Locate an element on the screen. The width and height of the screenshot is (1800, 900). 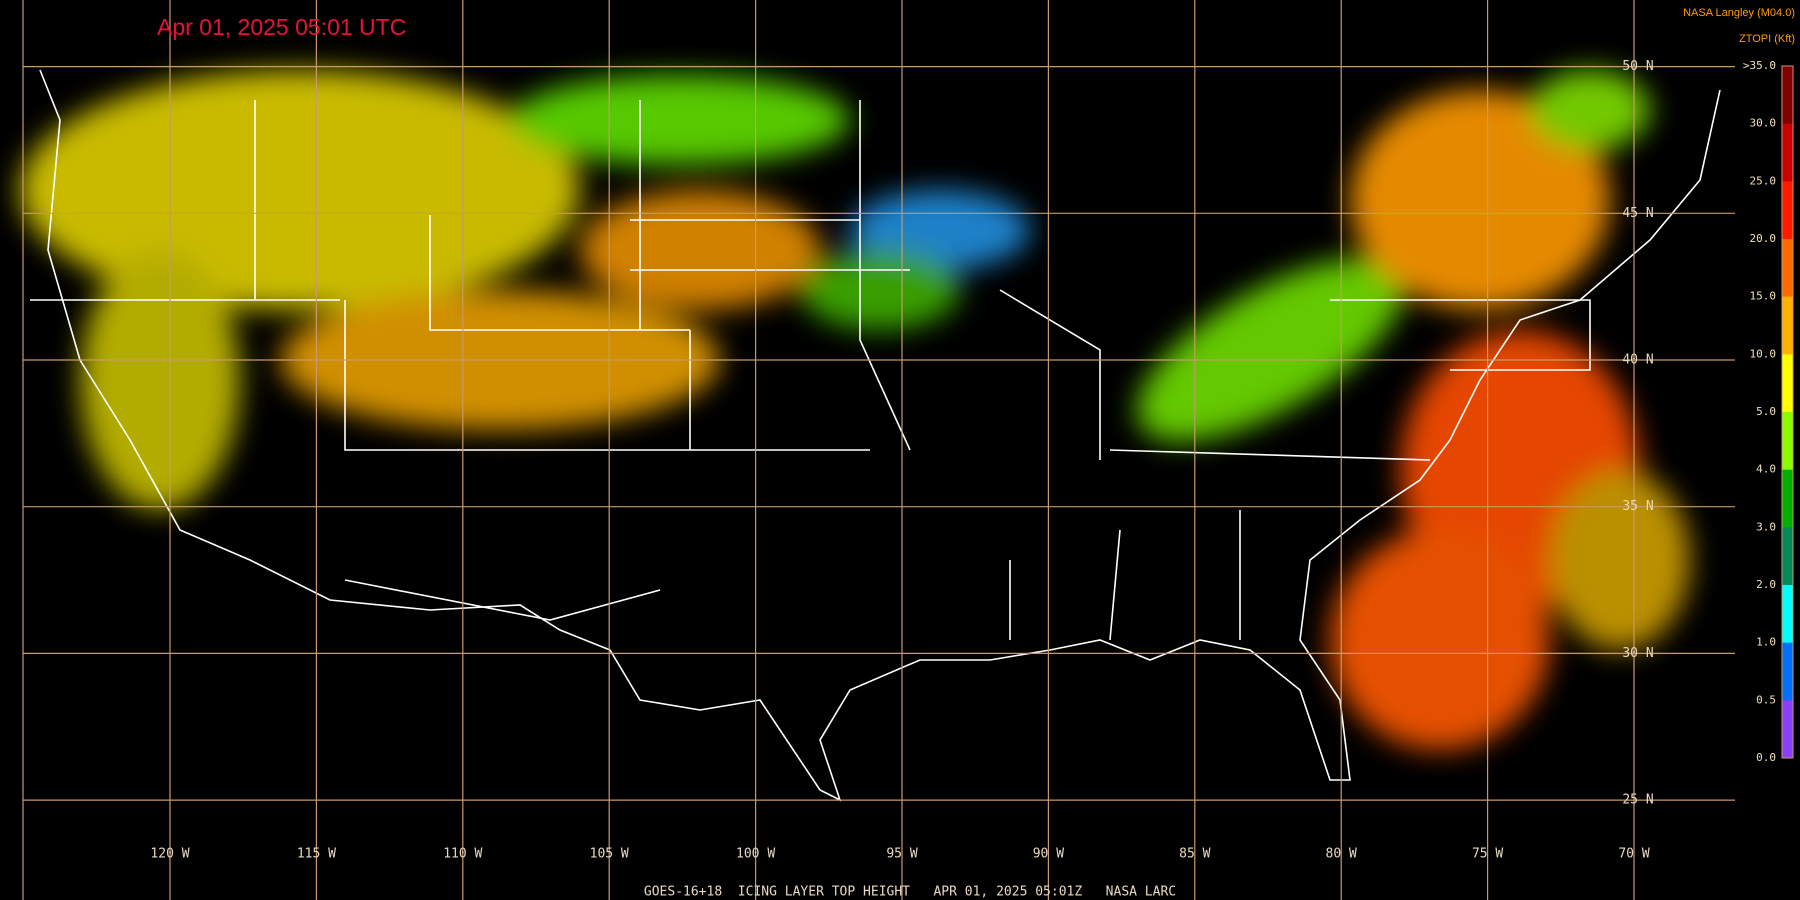
colorbar-label: 5.0 is located at coordinates (1766, 411).